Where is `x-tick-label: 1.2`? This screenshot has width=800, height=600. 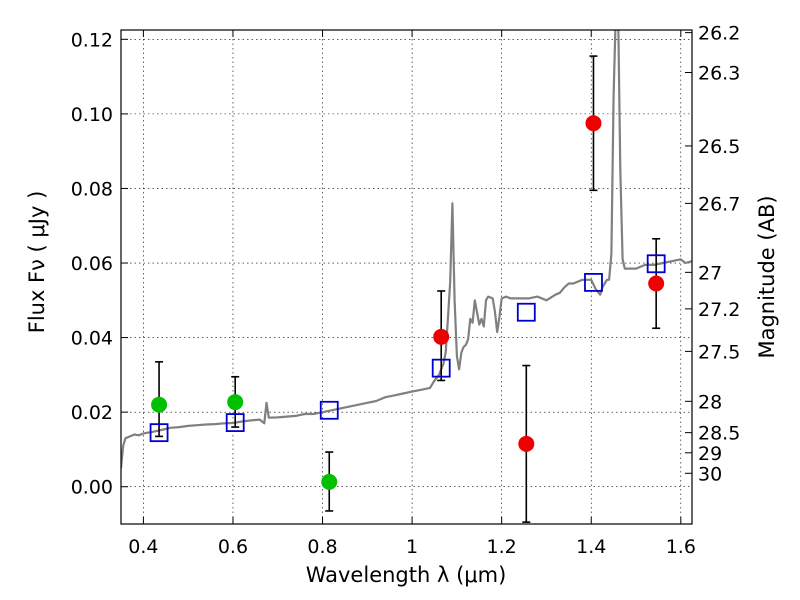 x-tick-label: 1.2 is located at coordinates (502, 547).